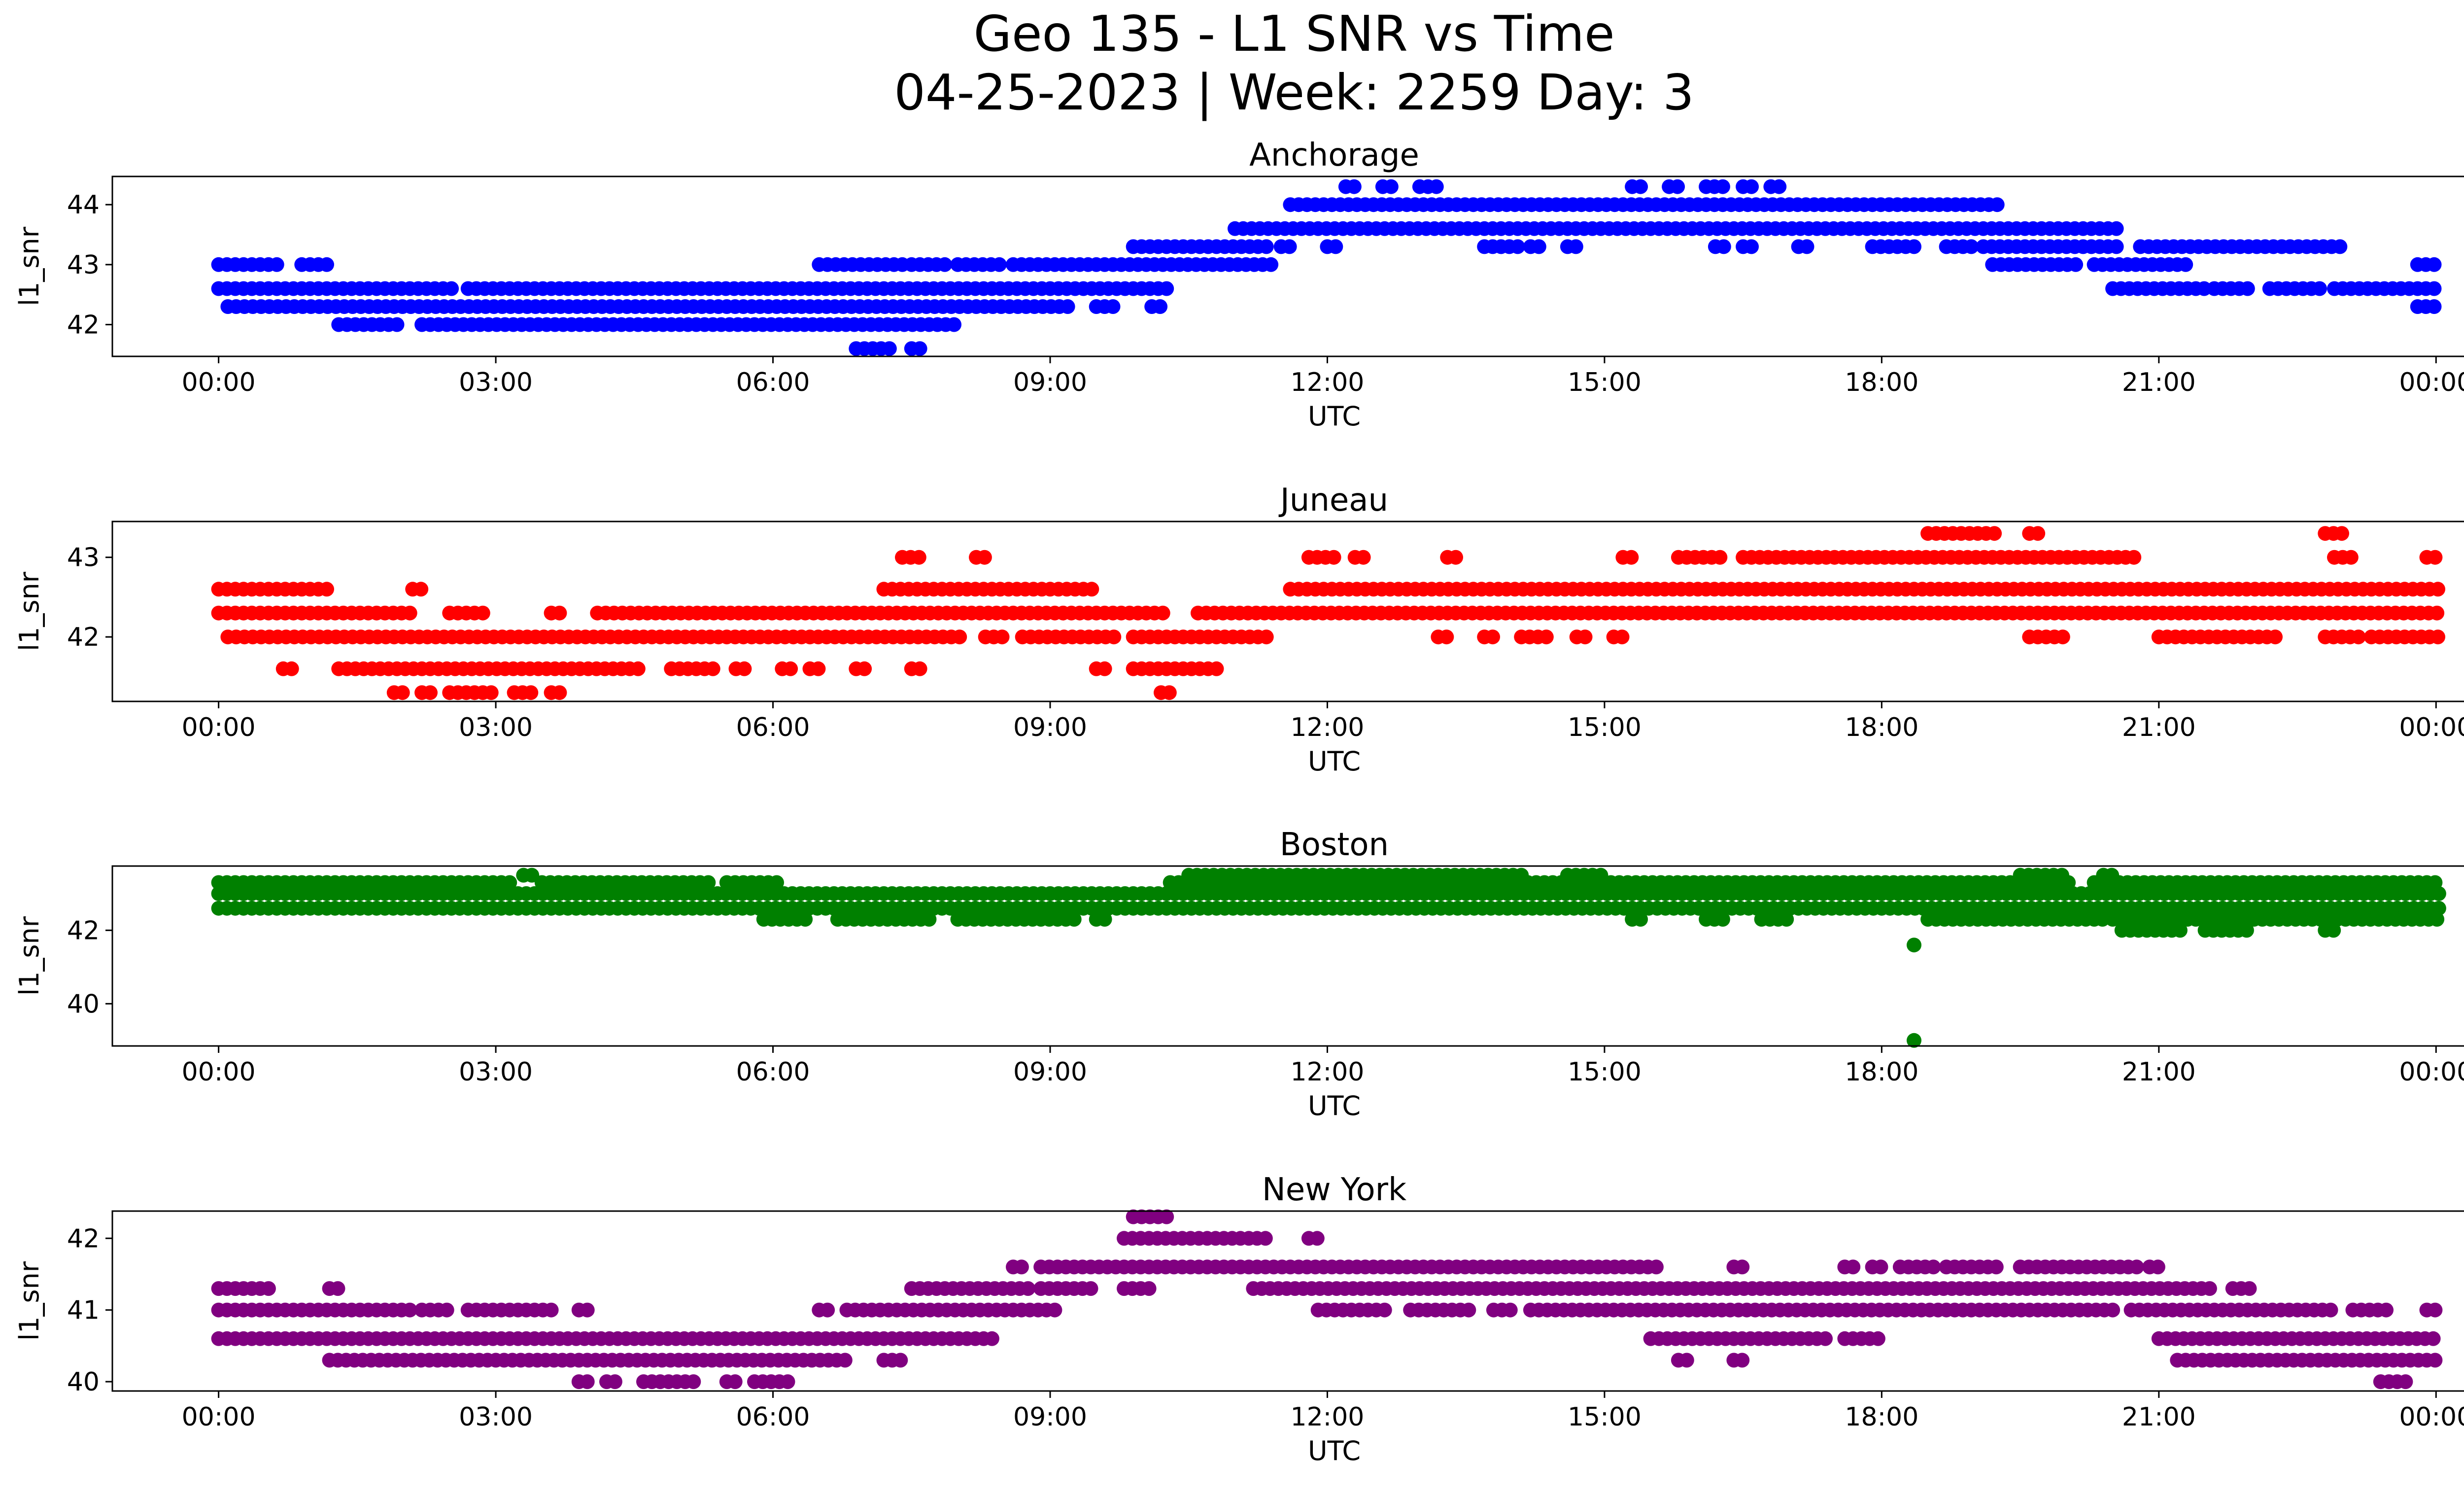 The height and width of the screenshot is (1495, 2464). What do you see at coordinates (773, 1072) in the screenshot?
I see `x-tick-label: 06:00` at bounding box center [773, 1072].